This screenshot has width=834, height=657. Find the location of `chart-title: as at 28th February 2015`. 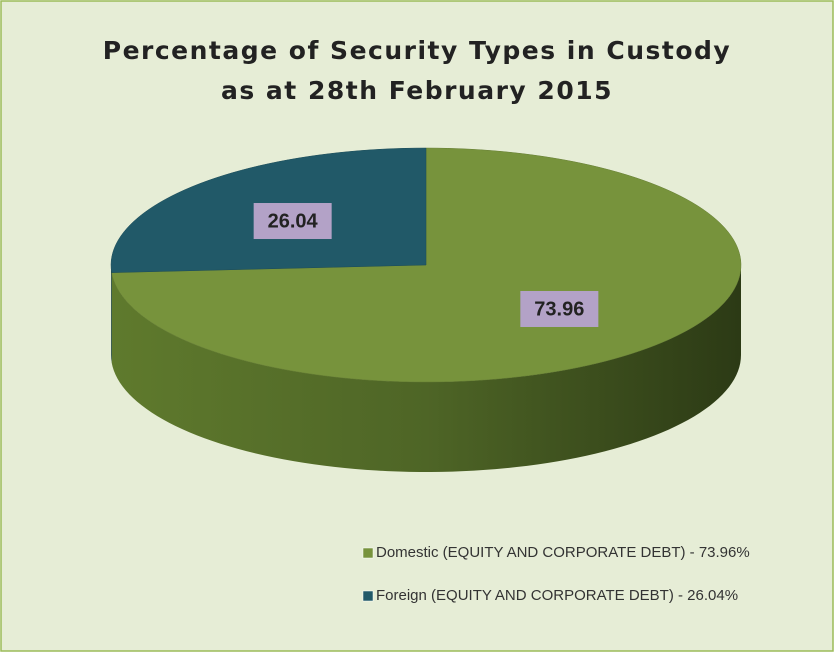

chart-title: as at 28th February 2015 is located at coordinates (417, 90).